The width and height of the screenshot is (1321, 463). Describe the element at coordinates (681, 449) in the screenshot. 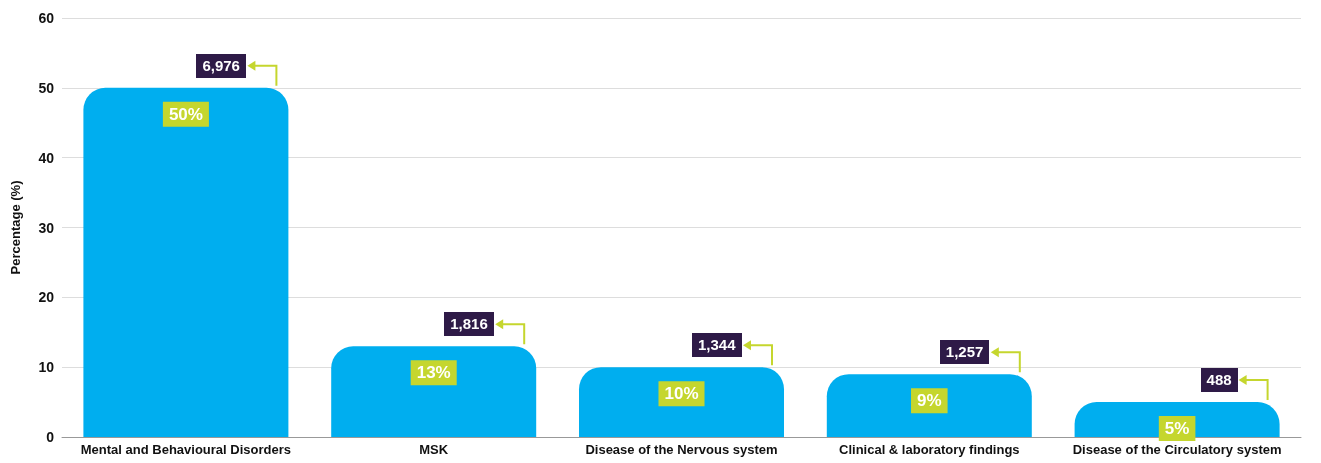

I see `x-tick-label: Disease of the Nervous system` at that location.